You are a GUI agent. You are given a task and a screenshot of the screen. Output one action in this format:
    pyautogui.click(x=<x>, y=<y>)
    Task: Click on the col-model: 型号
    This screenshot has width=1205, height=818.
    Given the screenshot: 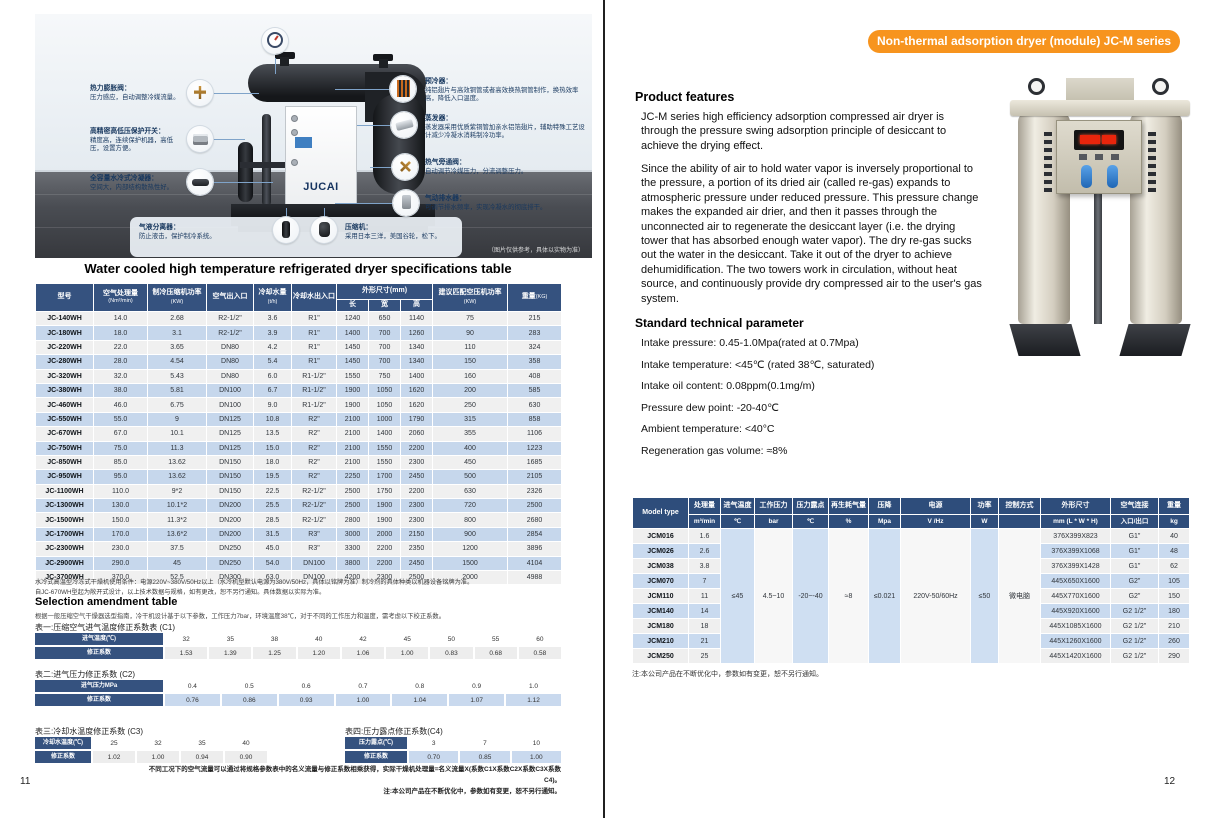 What is the action you would take?
    pyautogui.click(x=64, y=297)
    